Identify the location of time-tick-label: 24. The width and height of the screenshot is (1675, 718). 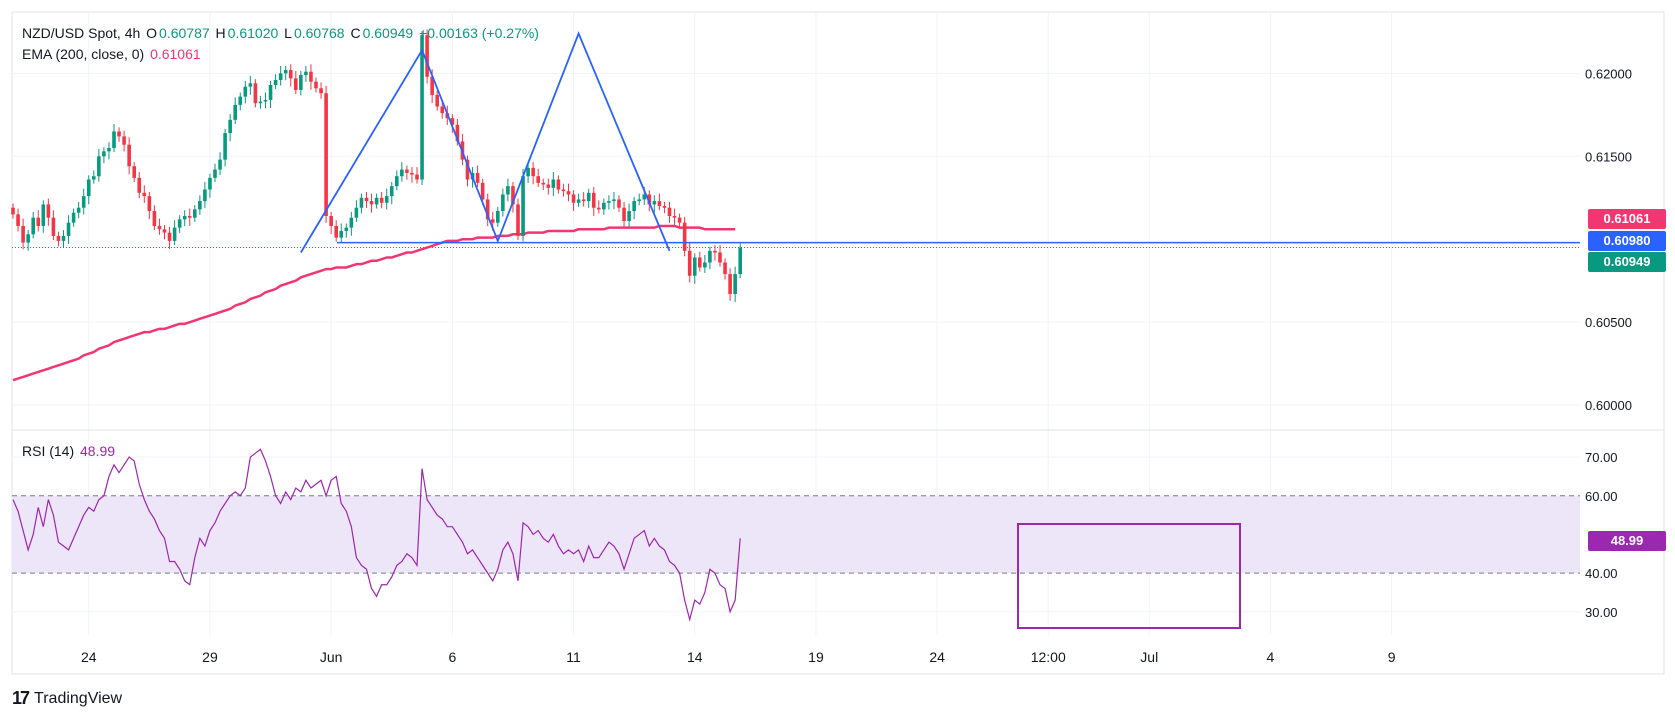
(89, 657).